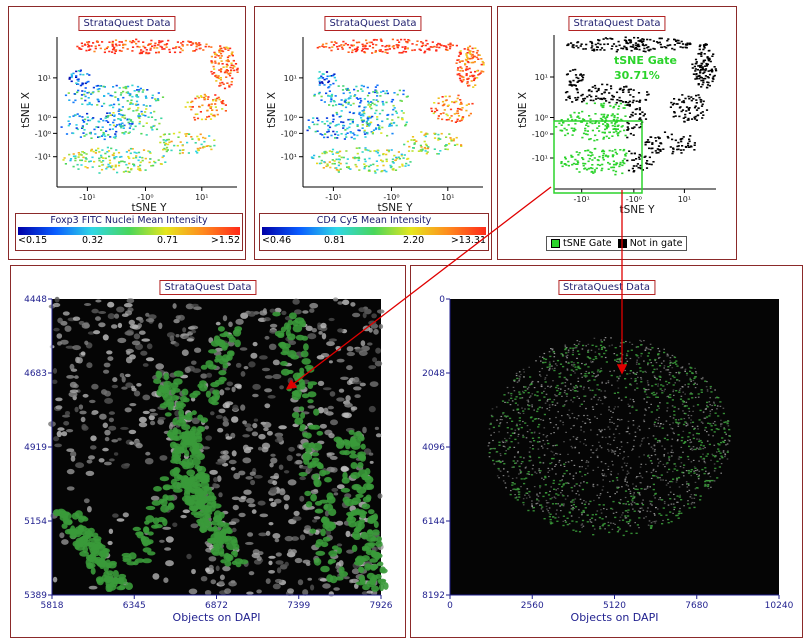 This screenshot has height=639, width=807. Describe the element at coordinates (129, 231) in the screenshot. I see `colorbar-gradient` at that location.